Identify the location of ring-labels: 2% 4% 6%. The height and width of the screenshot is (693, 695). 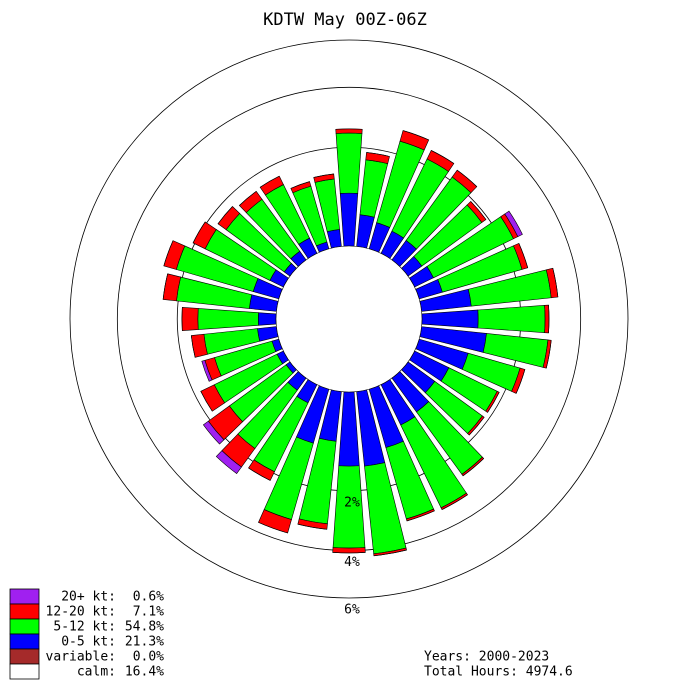
(352, 556).